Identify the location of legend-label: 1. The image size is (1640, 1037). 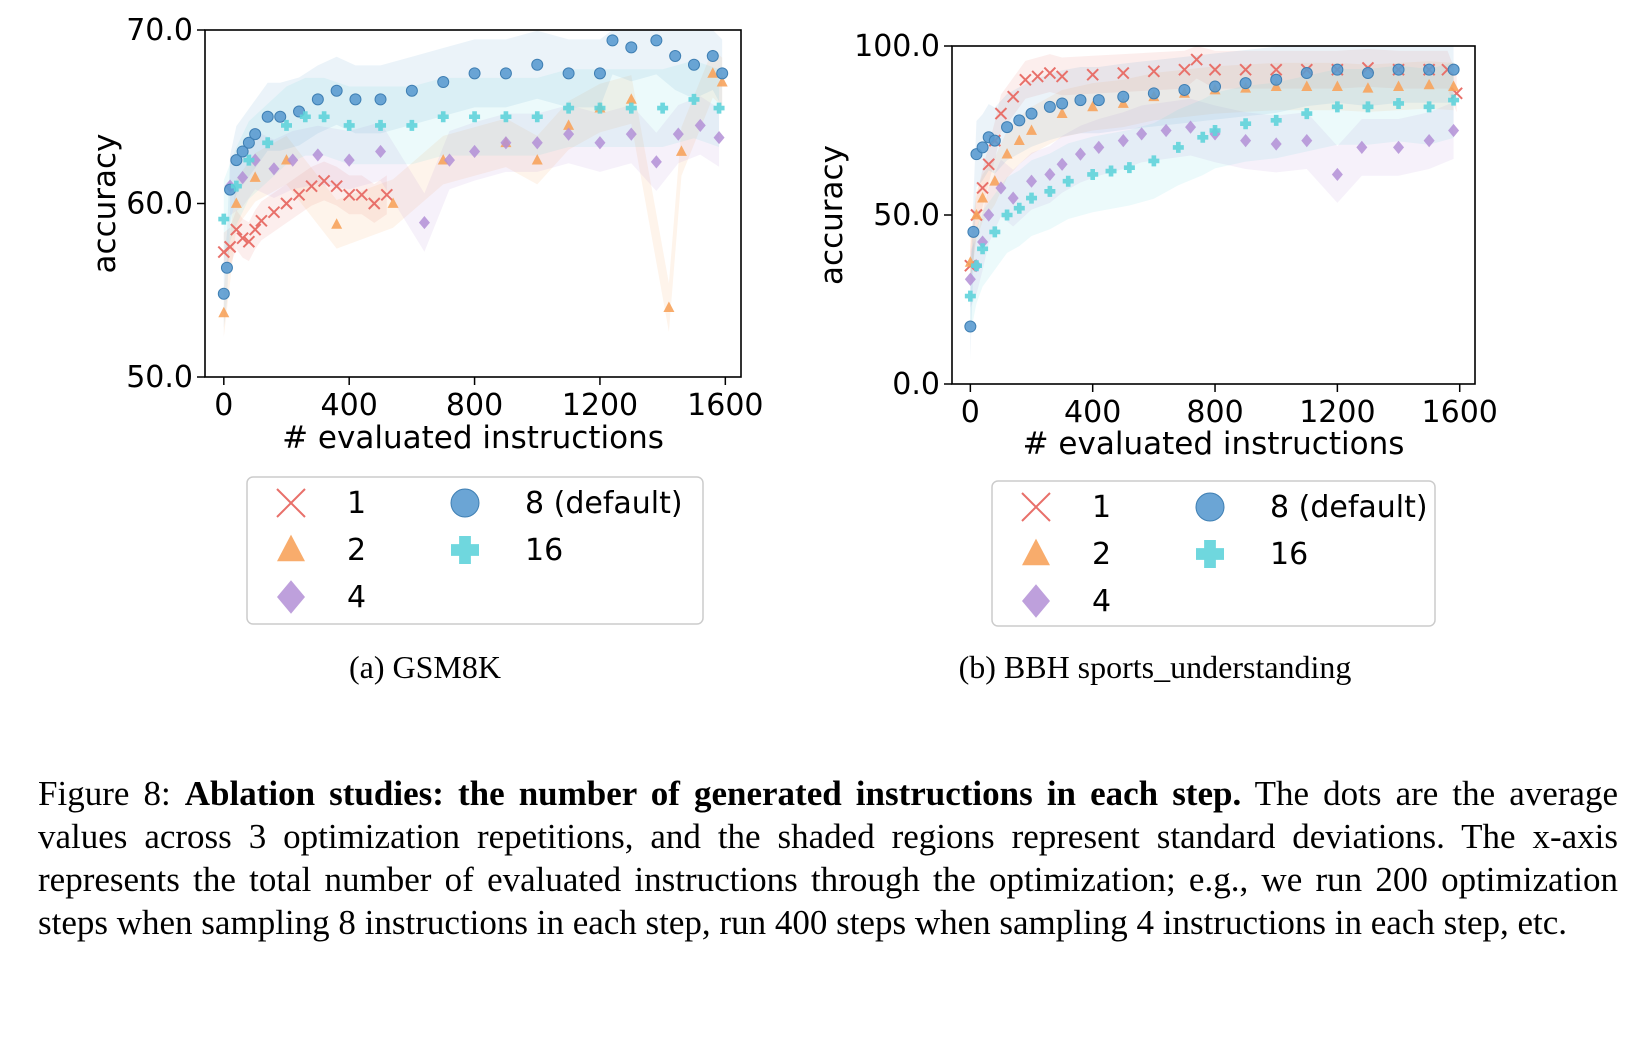
(356, 503).